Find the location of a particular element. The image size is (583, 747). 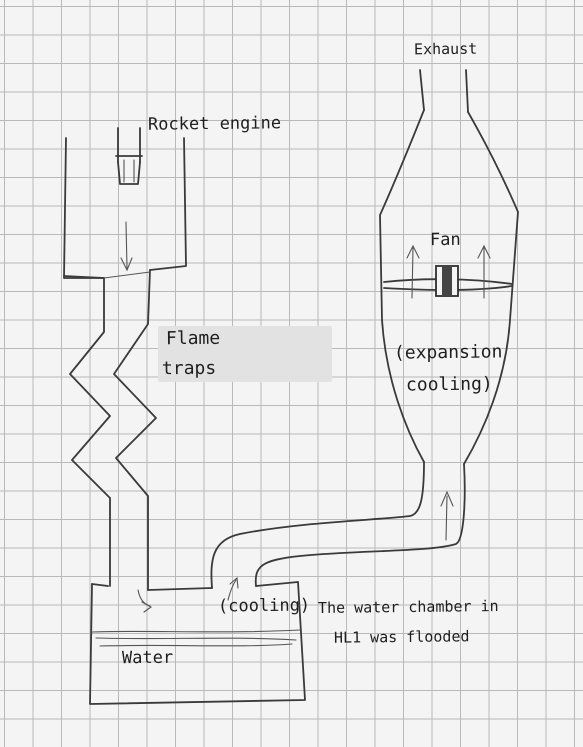

fan-label: Fan is located at coordinates (445, 240).